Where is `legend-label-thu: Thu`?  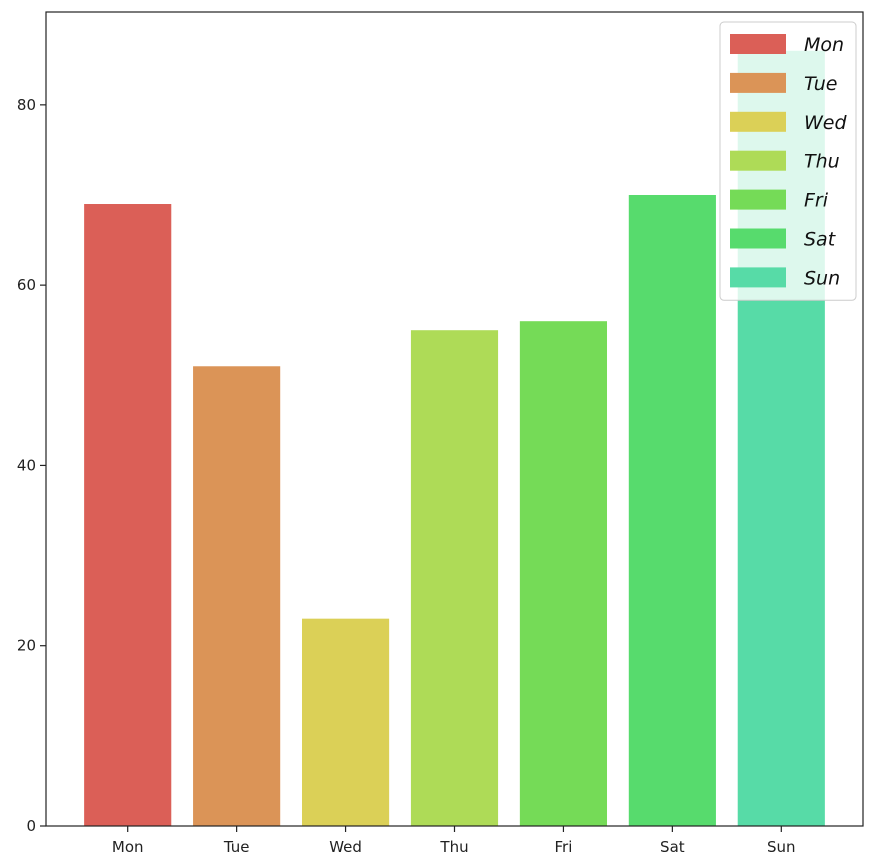
legend-label-thu: Thu is located at coordinates (822, 162).